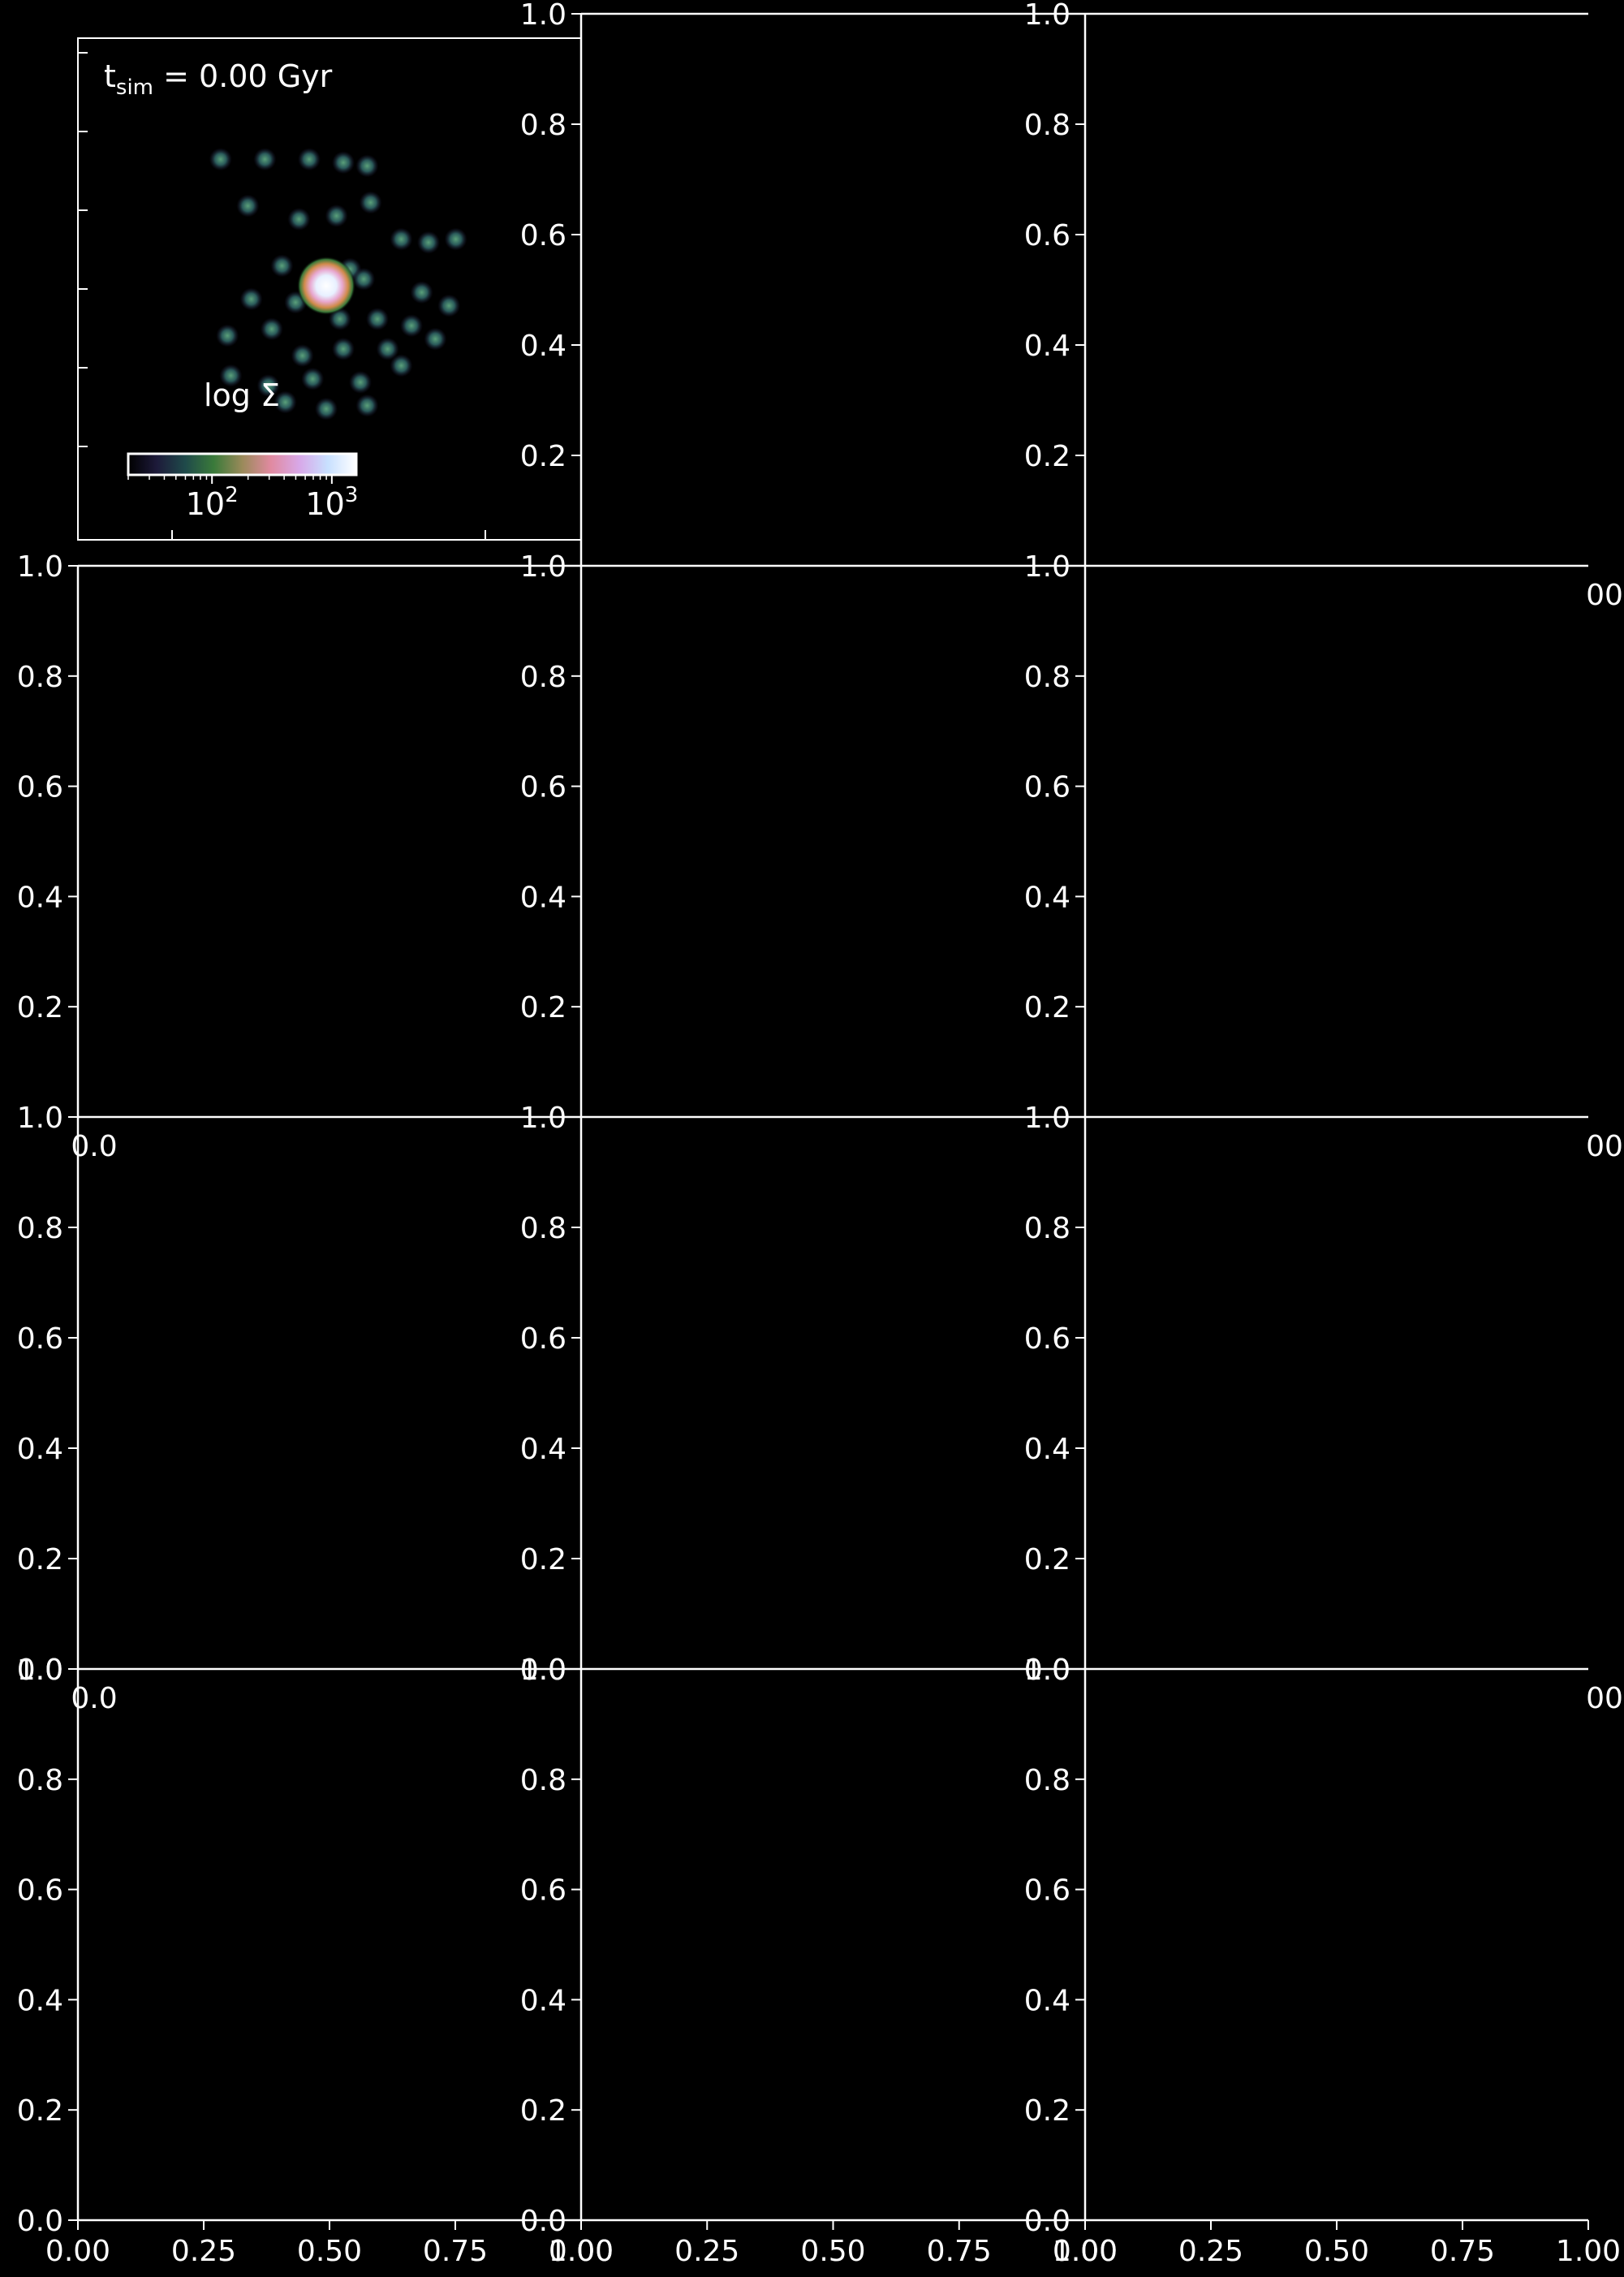 This screenshot has width=1624, height=2277. What do you see at coordinates (352, 495) in the screenshot?
I see `colorbar-tick-exp: 3` at bounding box center [352, 495].